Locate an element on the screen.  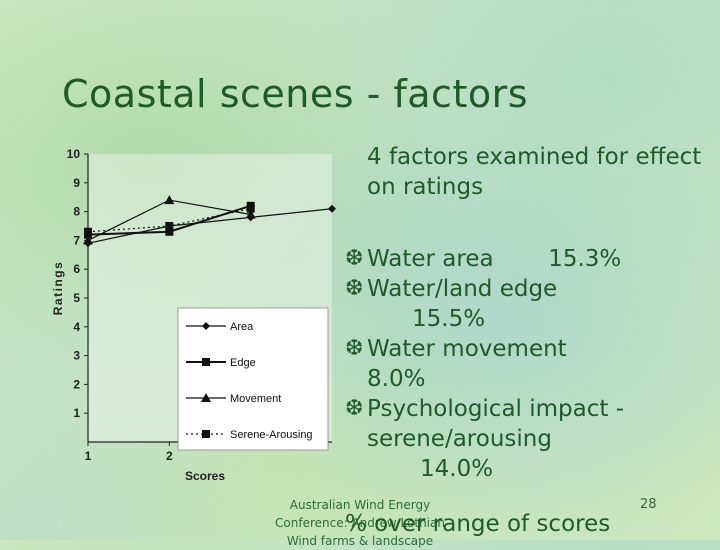
y-tick-label: 6 is located at coordinates (76, 269).